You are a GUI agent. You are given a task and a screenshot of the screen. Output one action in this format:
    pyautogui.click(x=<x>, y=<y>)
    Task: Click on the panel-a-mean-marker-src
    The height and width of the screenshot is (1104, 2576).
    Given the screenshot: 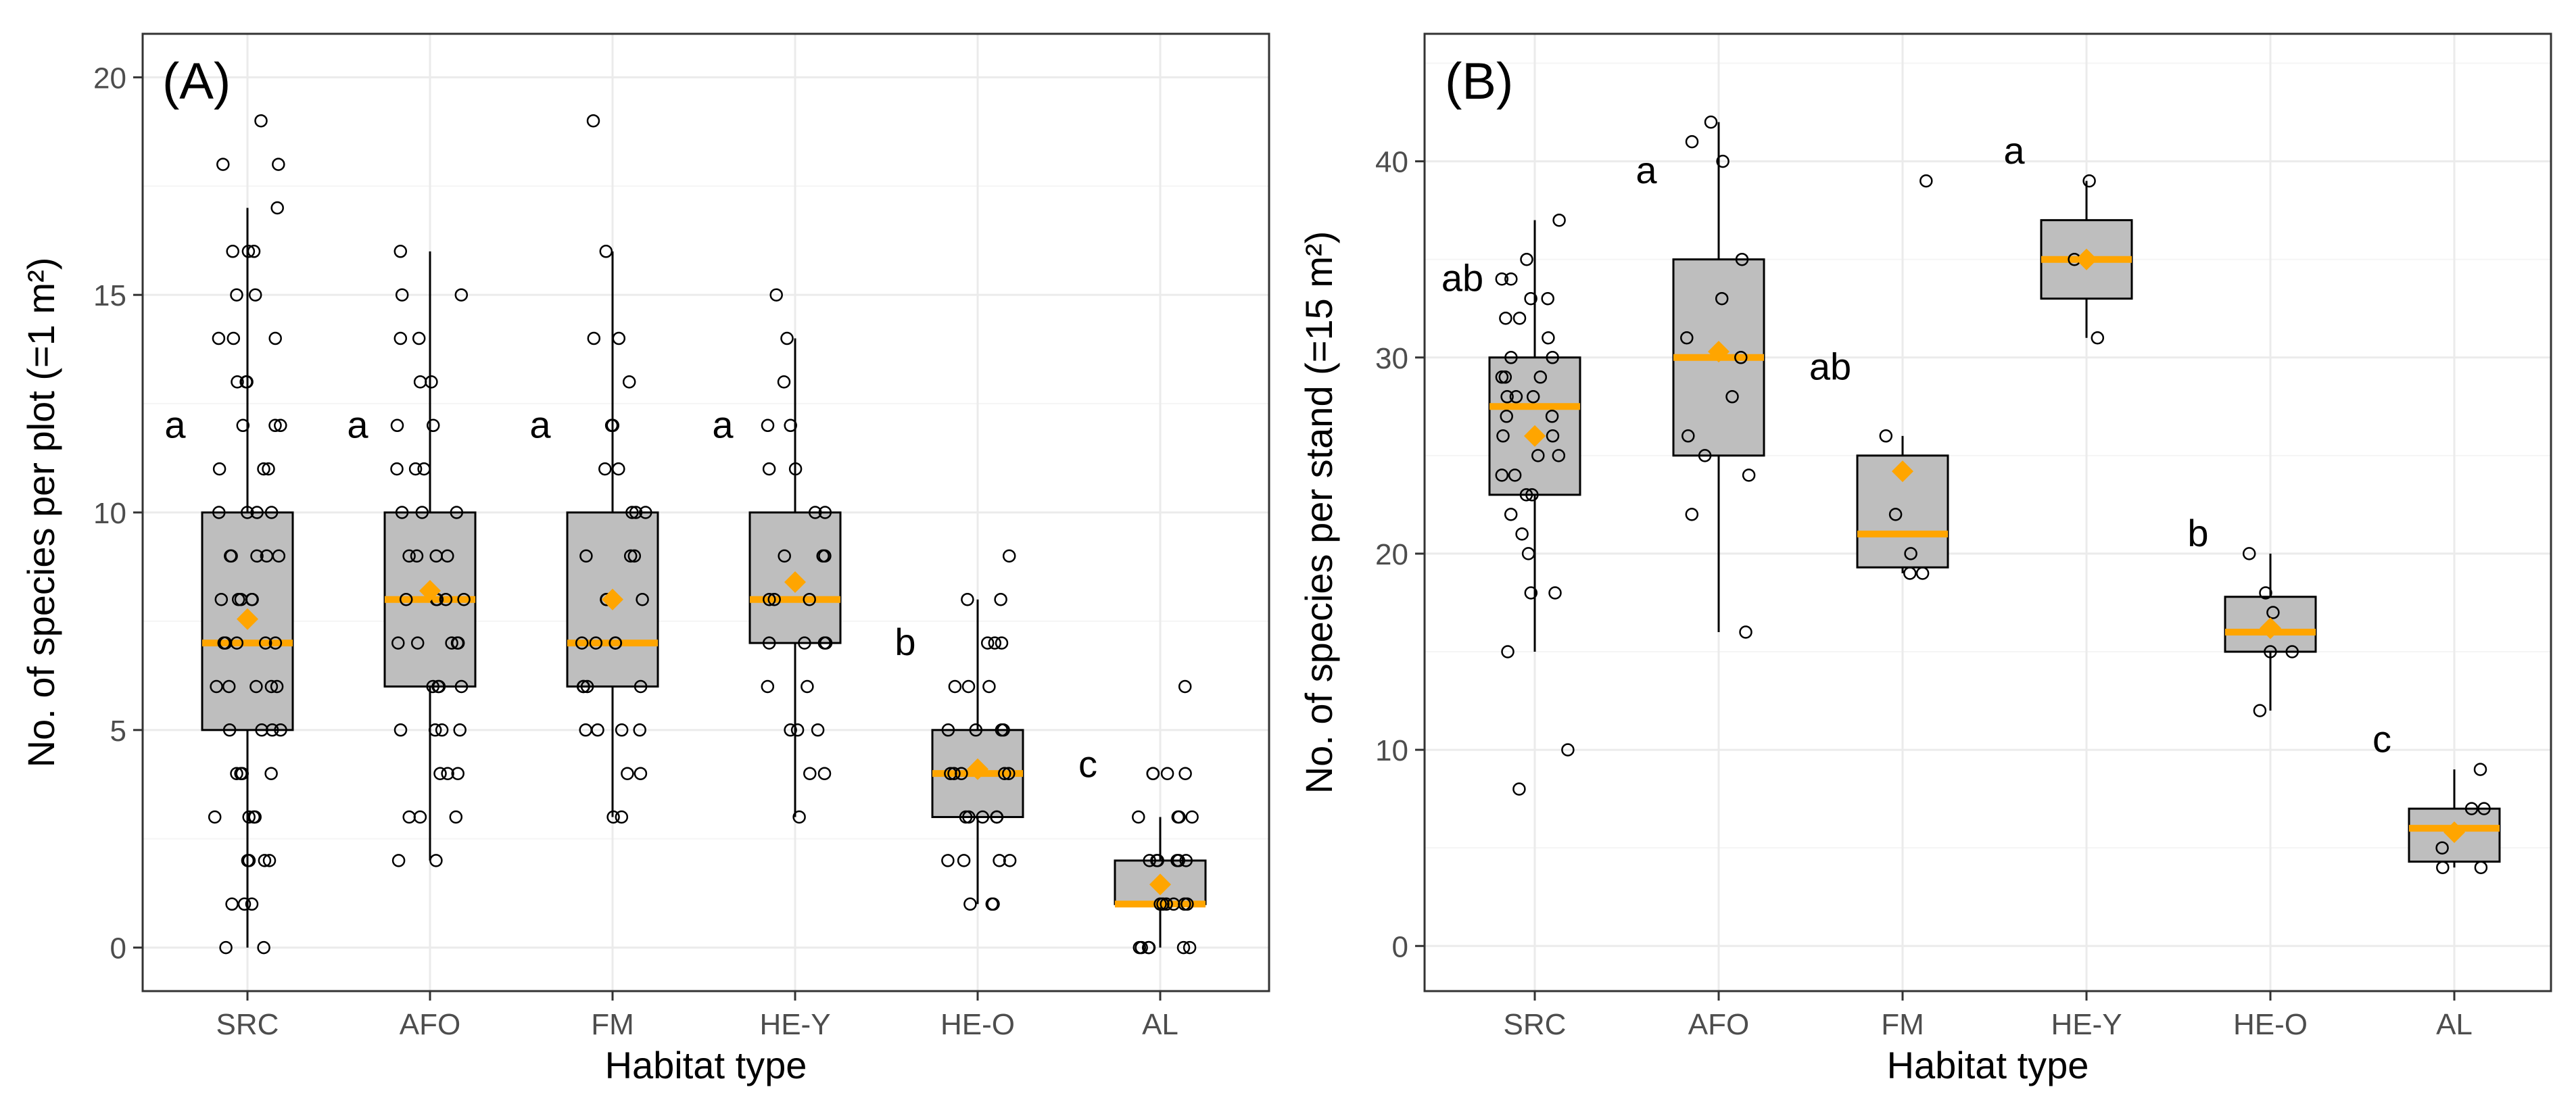 What is the action you would take?
    pyautogui.click(x=247, y=619)
    